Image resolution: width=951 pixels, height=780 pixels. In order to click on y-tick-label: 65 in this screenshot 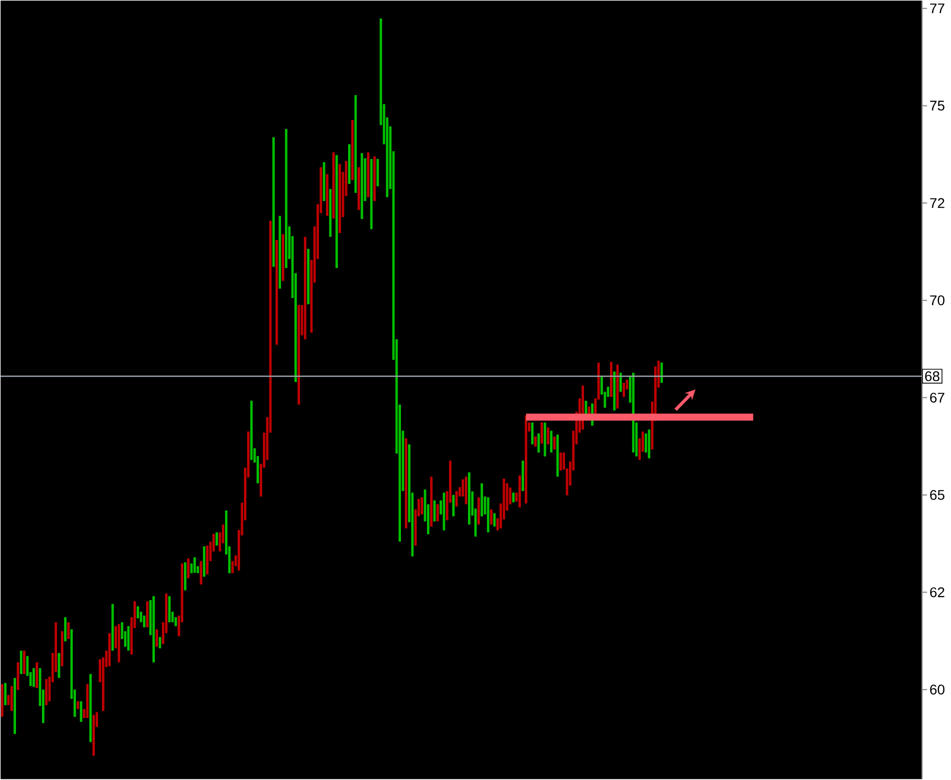, I will do `click(937, 495)`.